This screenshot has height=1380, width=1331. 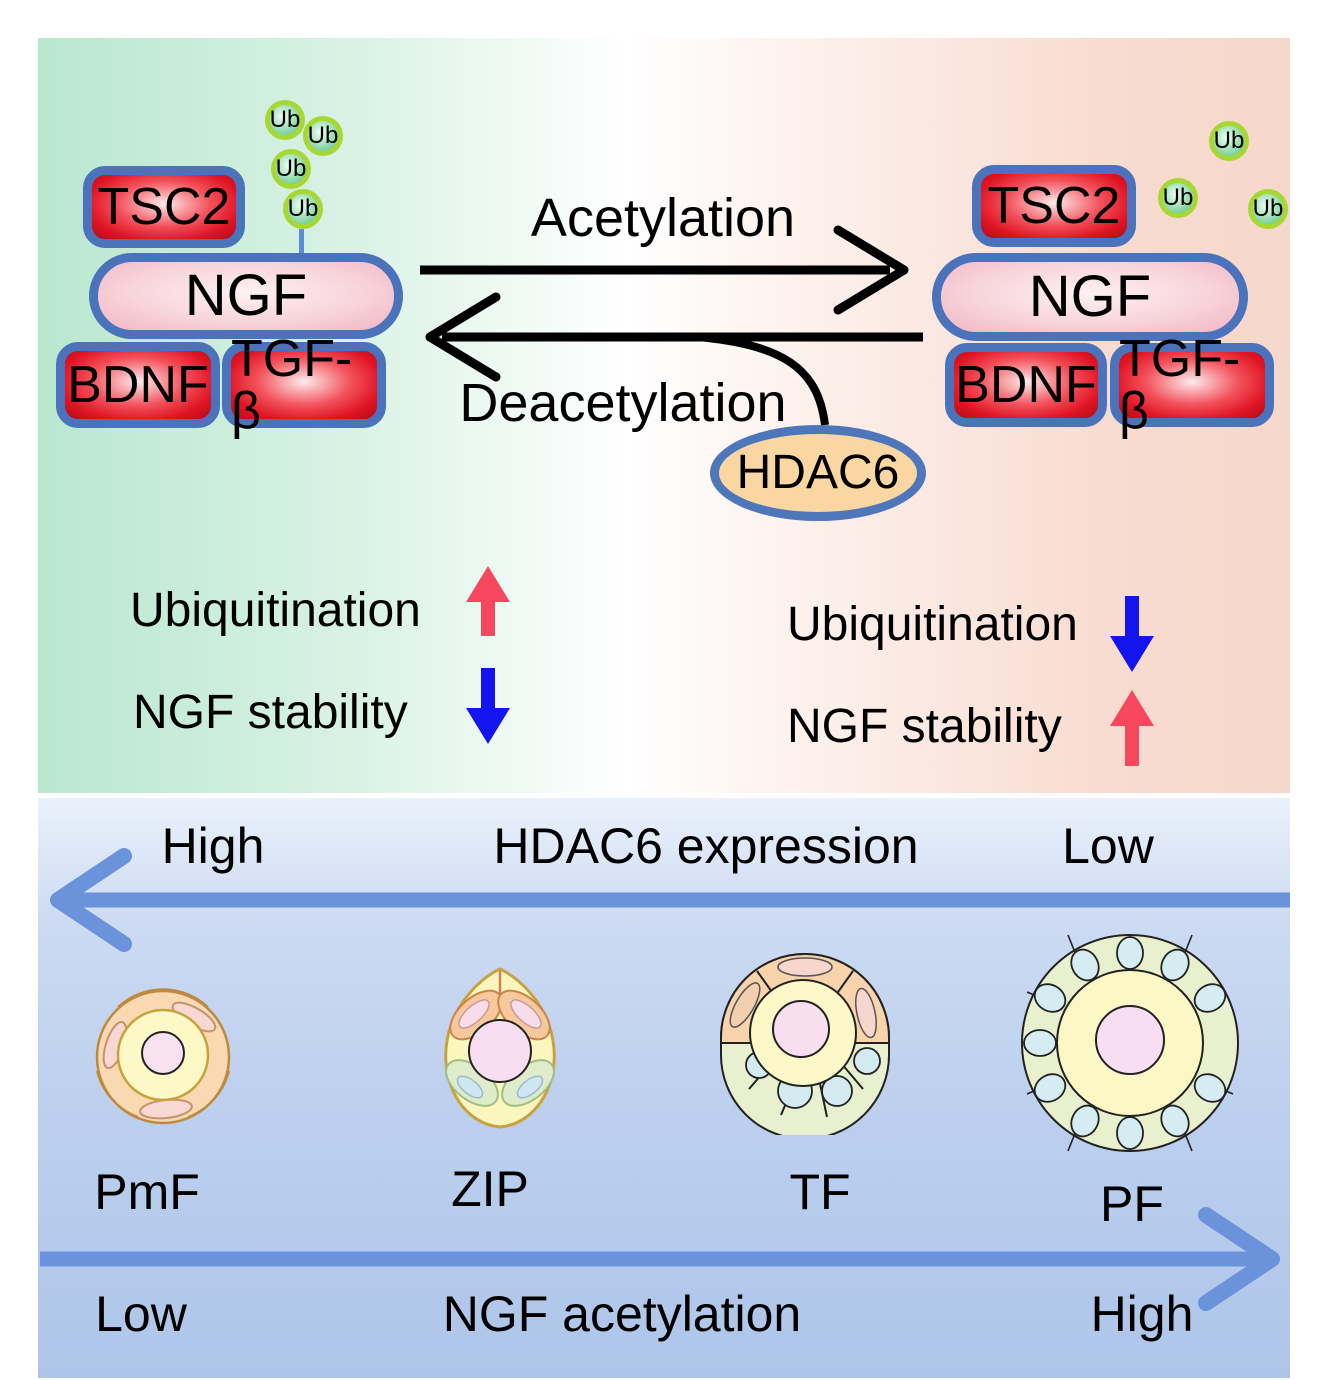 What do you see at coordinates (1142, 1314) in the screenshot?
I see `acetylation-axis-high-label: High` at bounding box center [1142, 1314].